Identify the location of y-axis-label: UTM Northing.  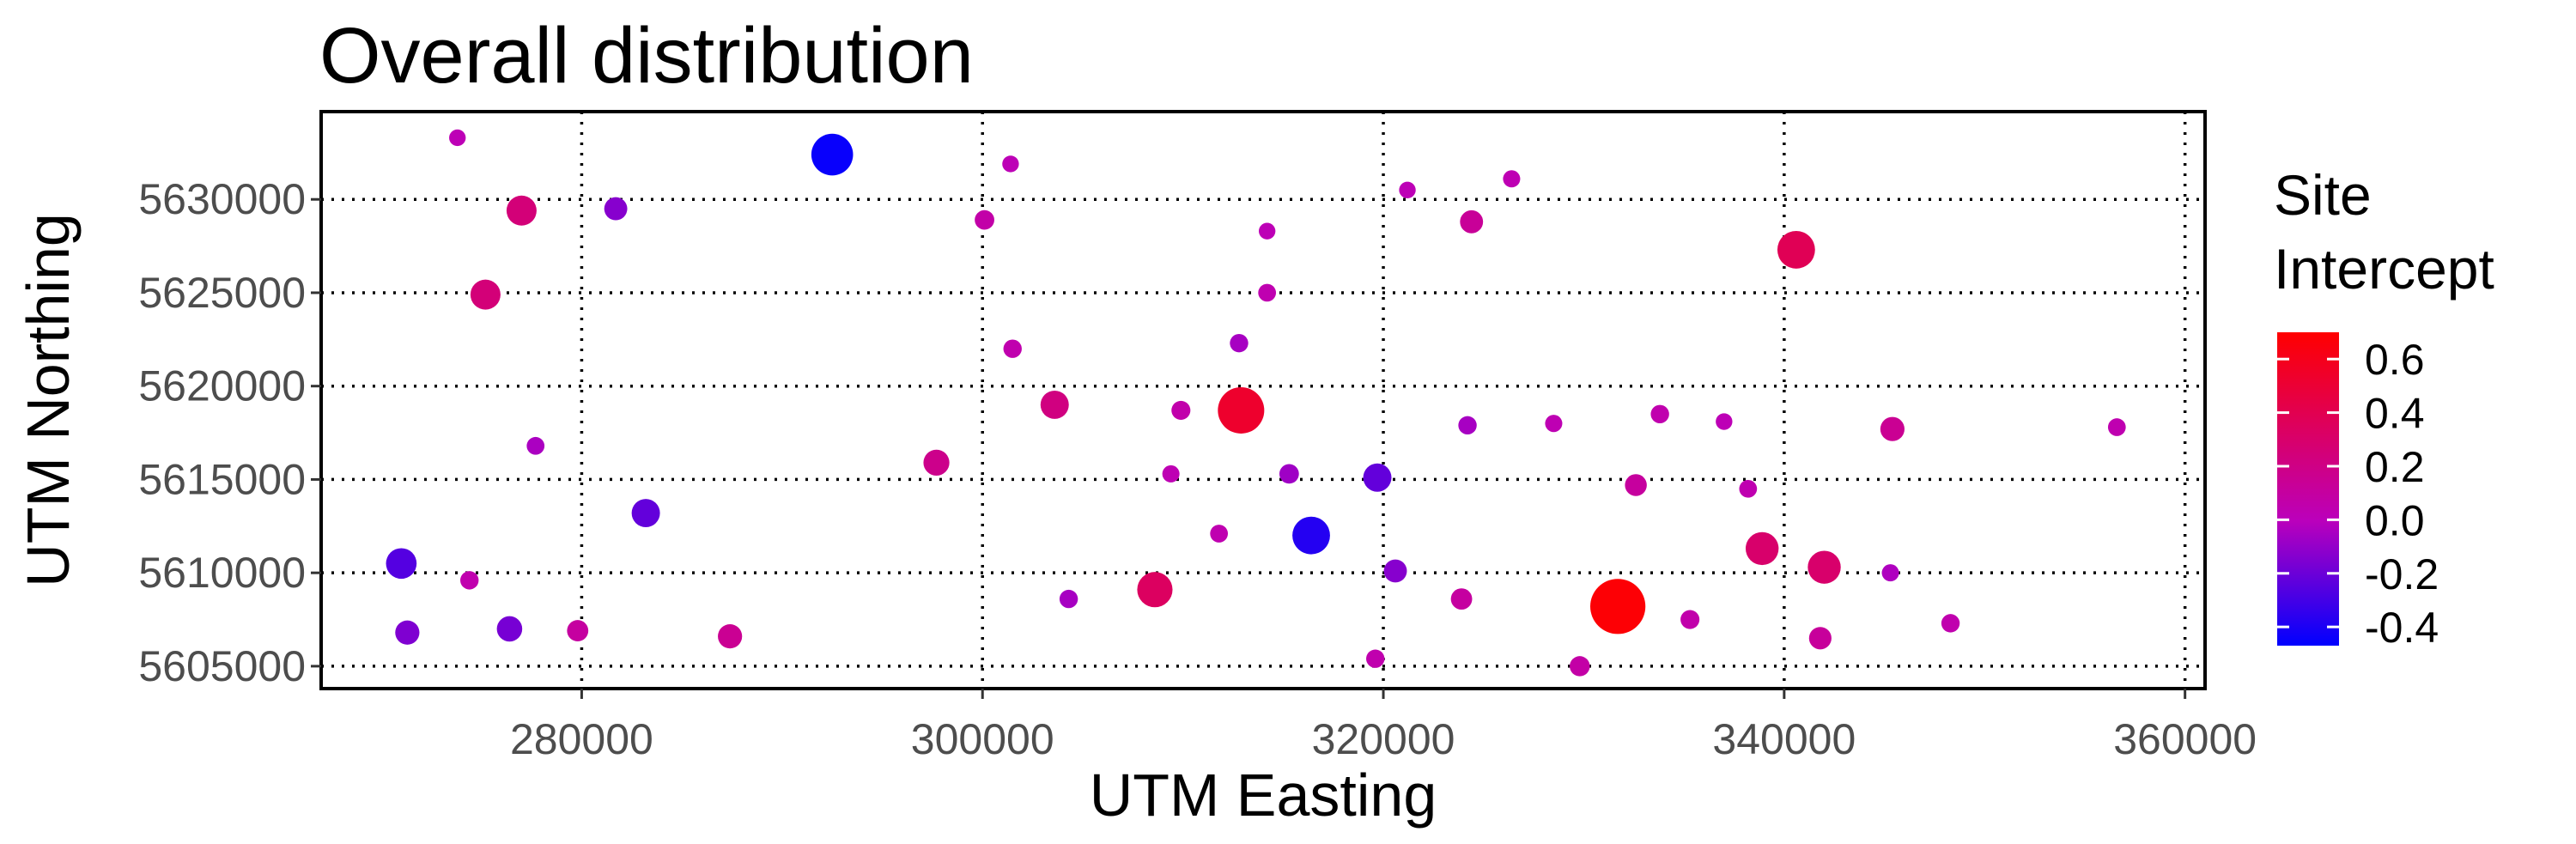
(48, 400).